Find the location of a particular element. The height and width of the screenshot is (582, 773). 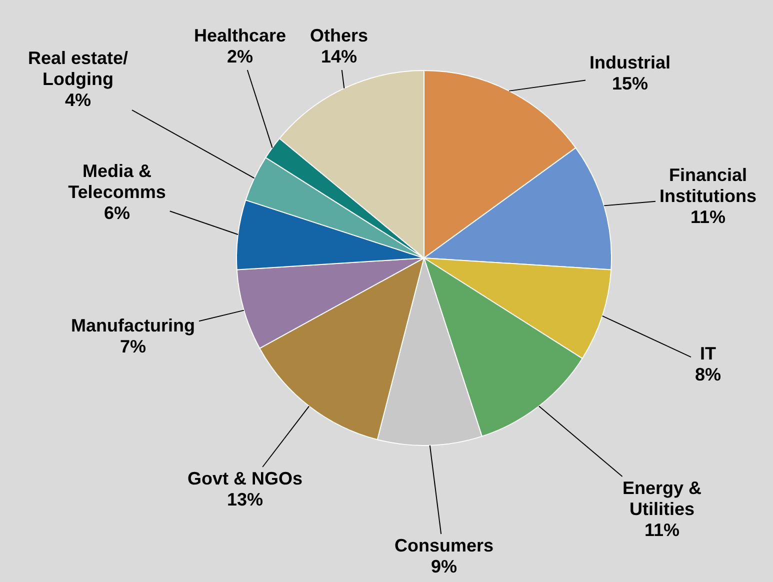

slice-label: Healthcare is located at coordinates (240, 35).